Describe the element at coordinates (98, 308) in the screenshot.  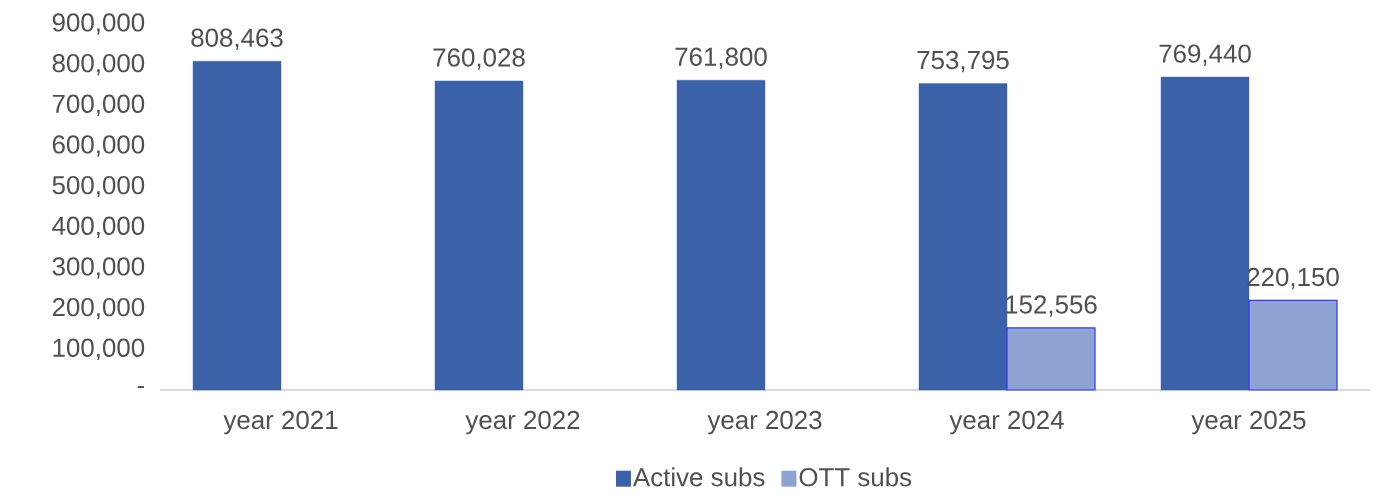
I see `y-tick-label: 200,000` at that location.